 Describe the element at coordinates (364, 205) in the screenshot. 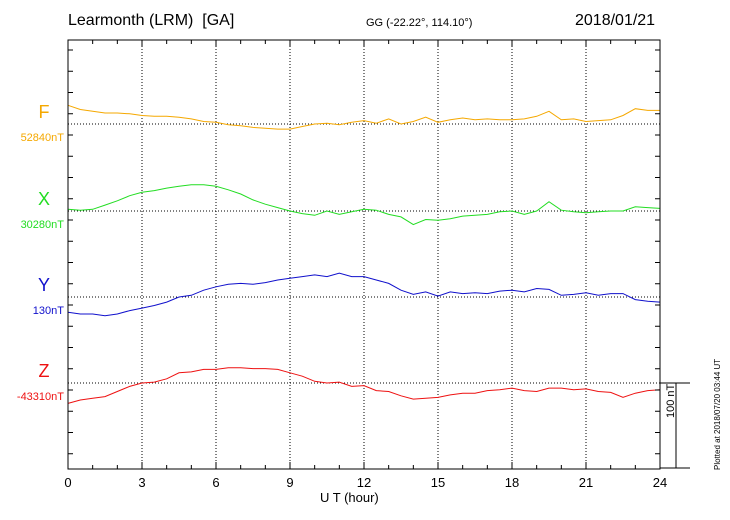

I see `series-line-x` at that location.